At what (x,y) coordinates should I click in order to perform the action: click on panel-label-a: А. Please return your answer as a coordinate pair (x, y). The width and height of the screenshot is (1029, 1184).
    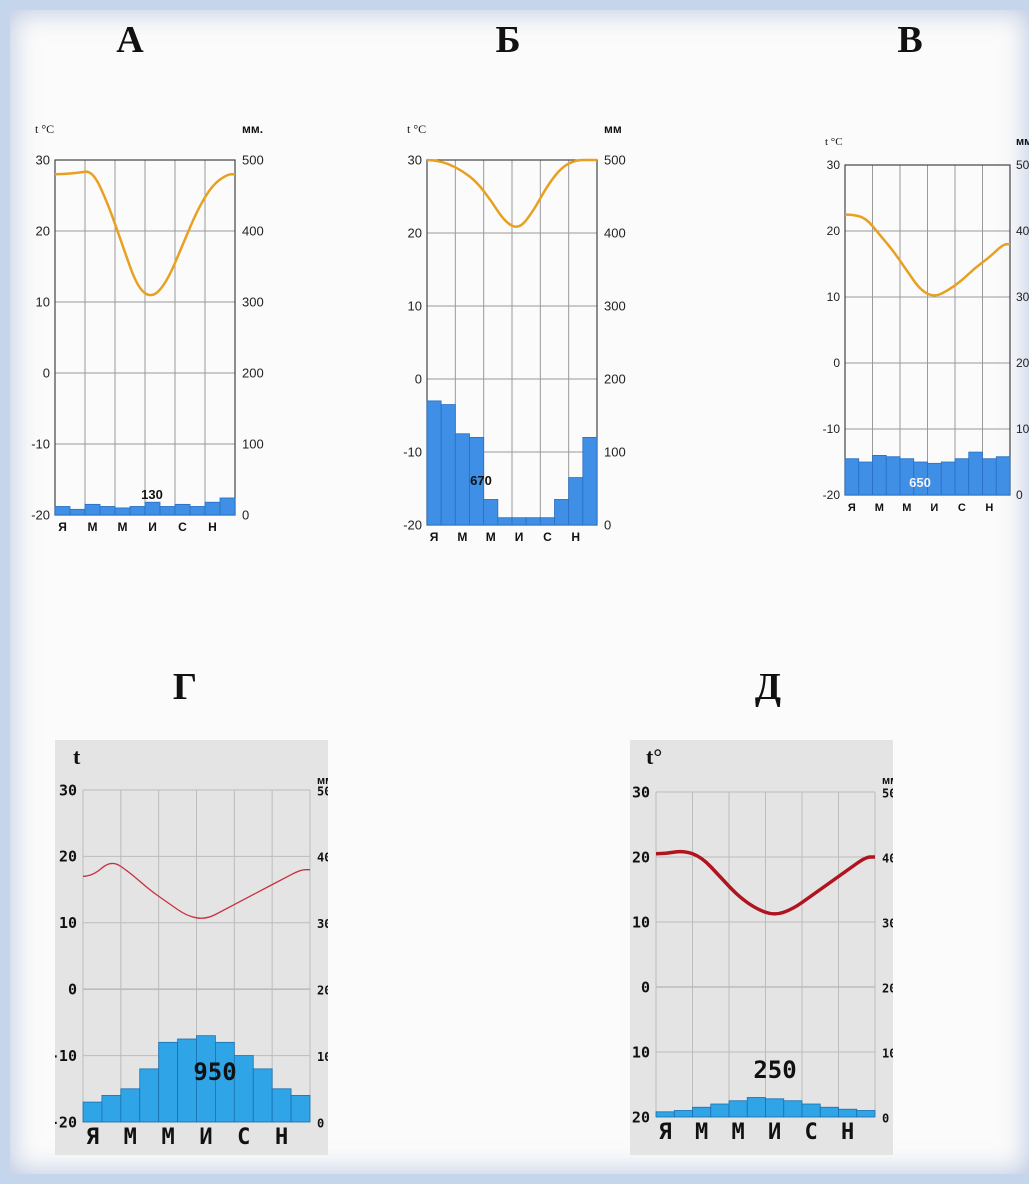
    Looking at the image, I should click on (130, 40).